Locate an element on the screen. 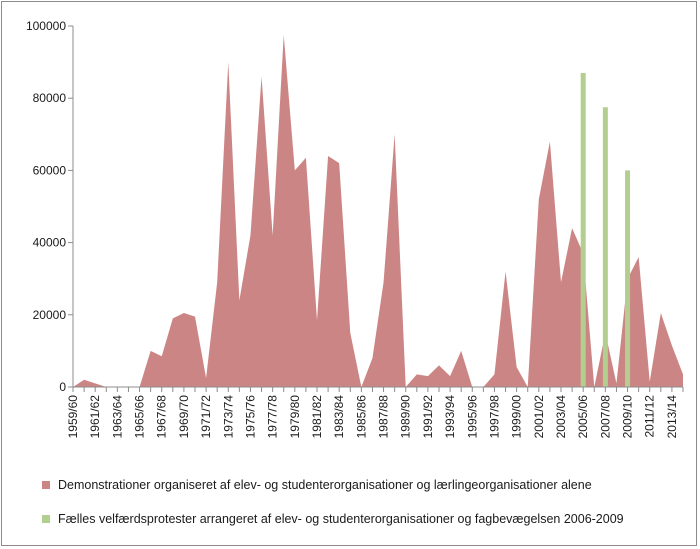 The image size is (700, 549). x-tick-label: 1997/98 is located at coordinates (494, 417).